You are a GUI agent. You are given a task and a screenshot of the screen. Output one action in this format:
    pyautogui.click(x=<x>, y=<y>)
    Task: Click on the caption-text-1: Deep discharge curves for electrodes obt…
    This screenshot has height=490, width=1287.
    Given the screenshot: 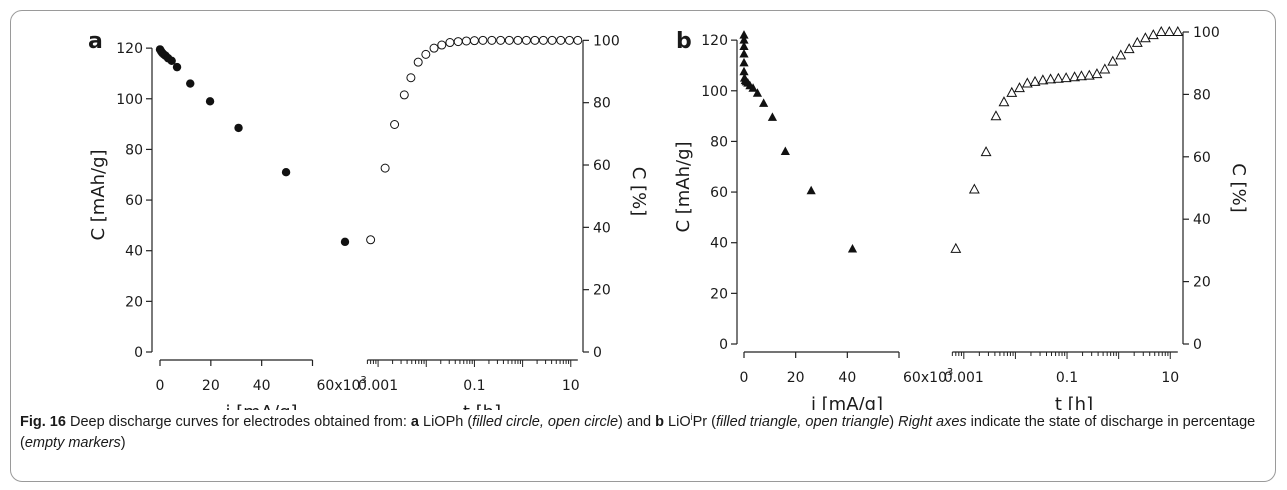 What is the action you would take?
    pyautogui.click(x=238, y=422)
    